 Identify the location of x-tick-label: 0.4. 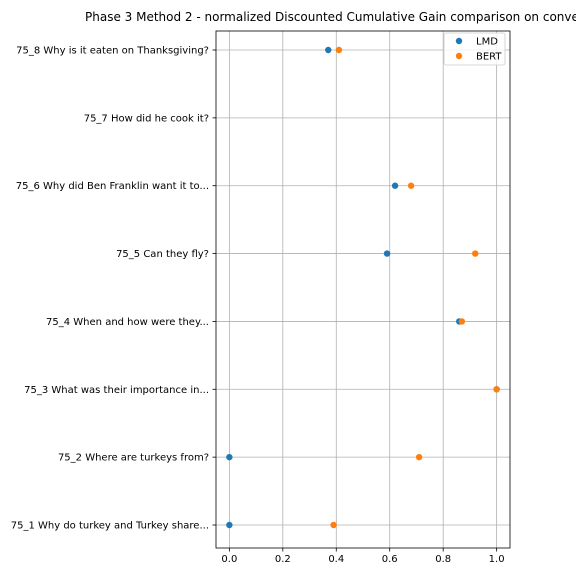
(336, 559).